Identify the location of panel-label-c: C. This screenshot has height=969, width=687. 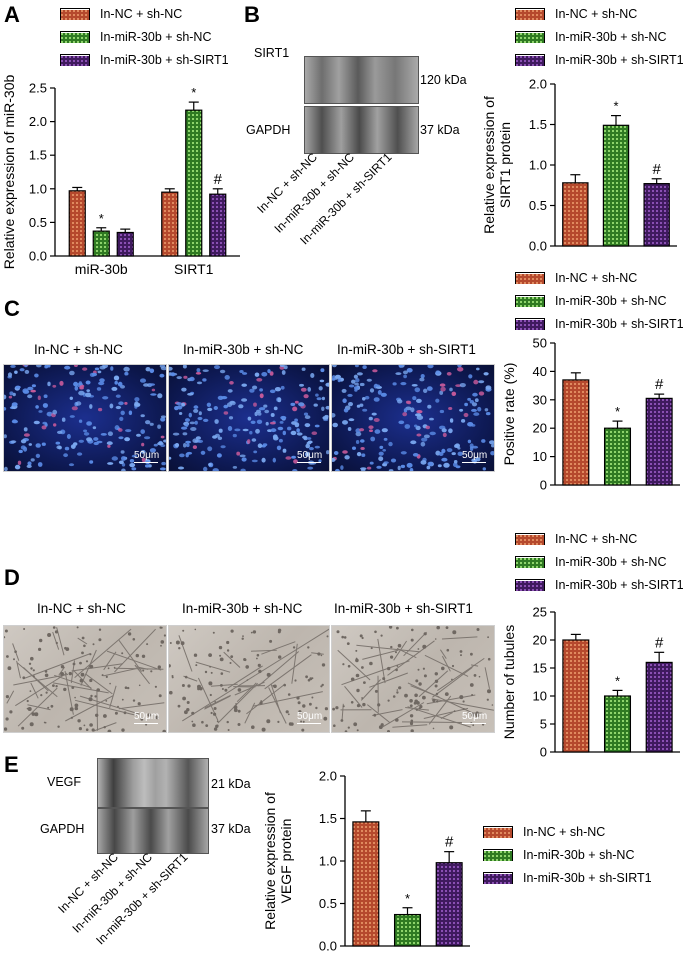
(12, 308).